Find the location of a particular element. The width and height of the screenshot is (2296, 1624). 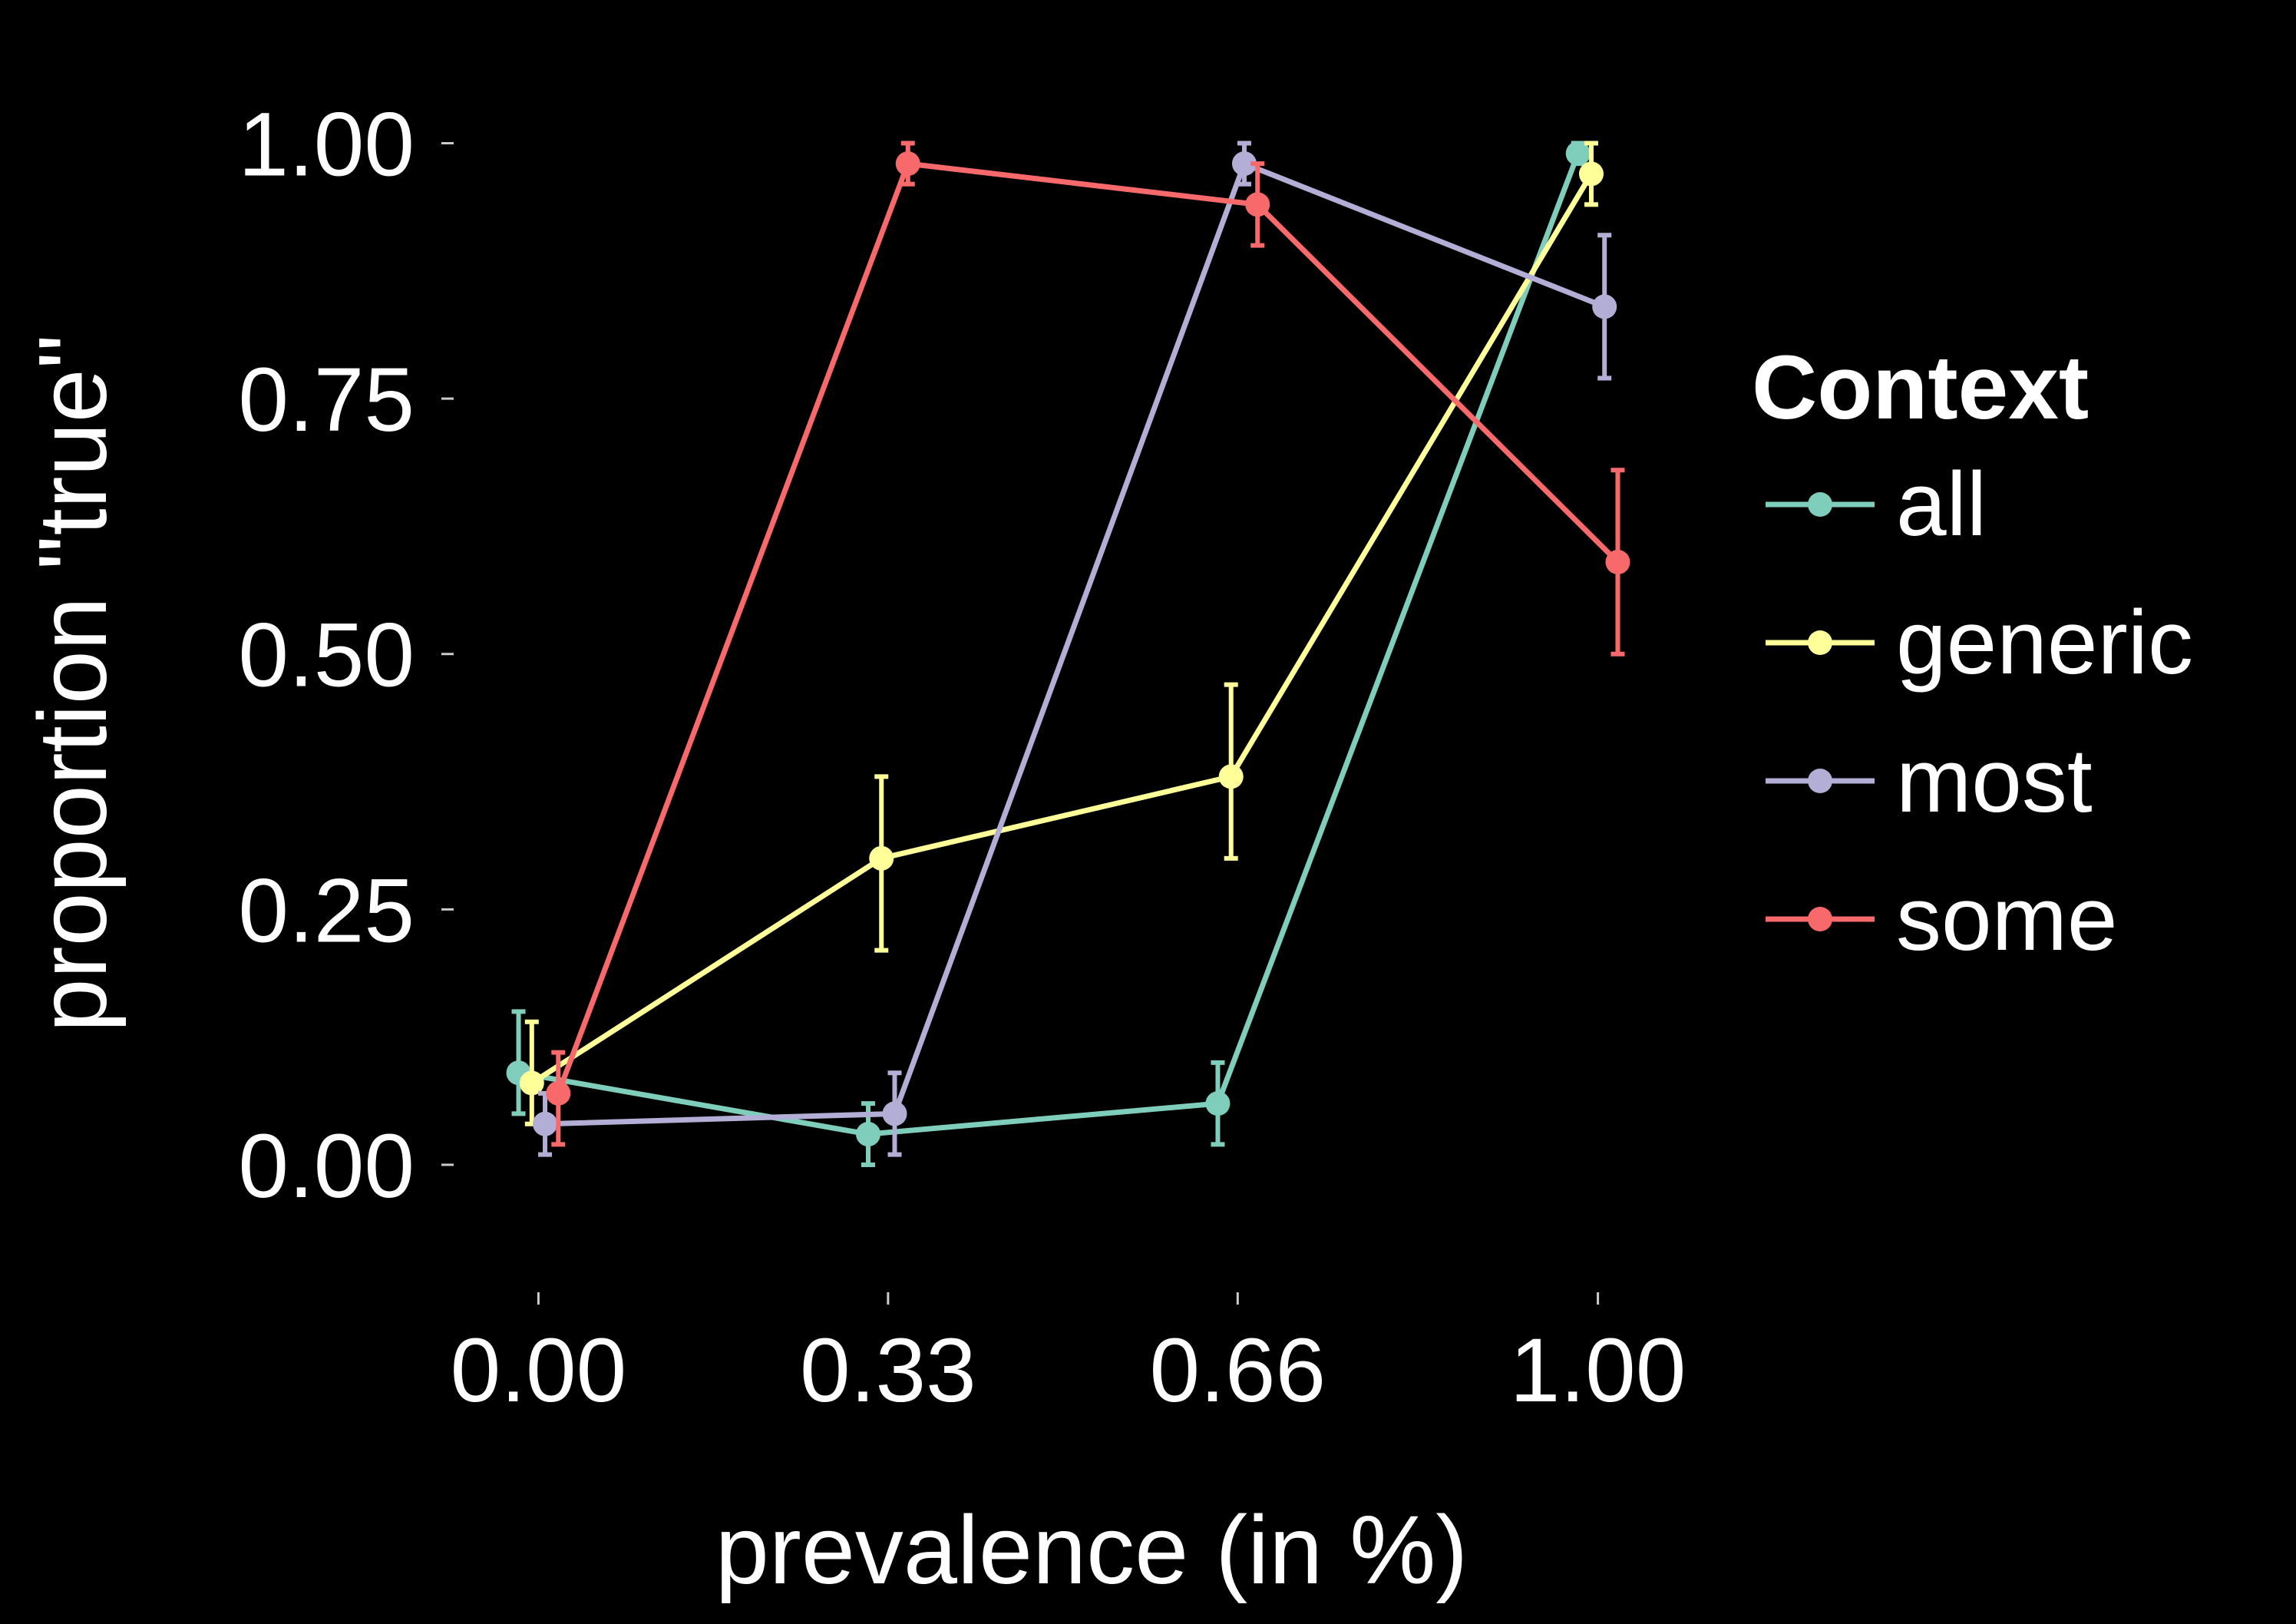

legend: Context all generic most some is located at coordinates (1972, 653).